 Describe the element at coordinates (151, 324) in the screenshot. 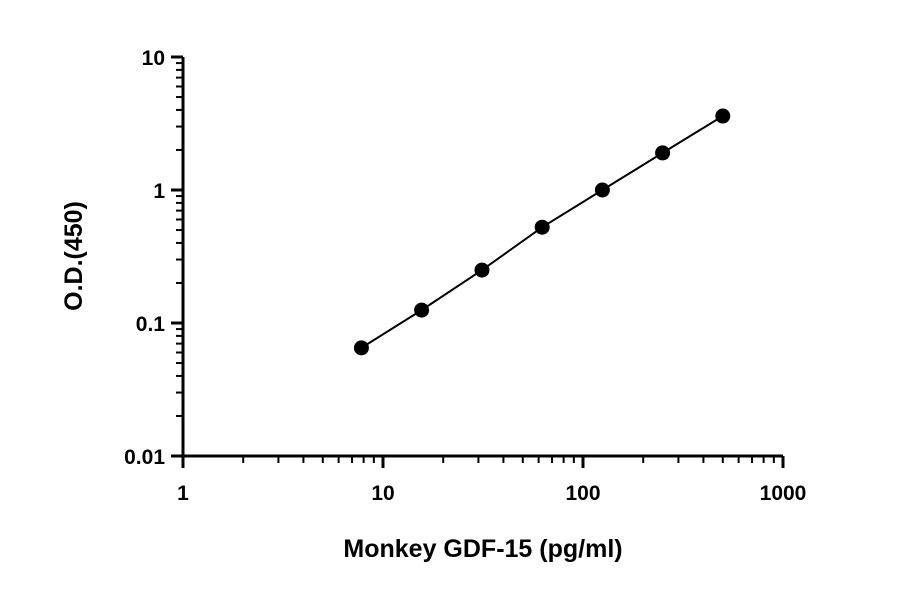

I see `y-tick-label: 0.1` at that location.